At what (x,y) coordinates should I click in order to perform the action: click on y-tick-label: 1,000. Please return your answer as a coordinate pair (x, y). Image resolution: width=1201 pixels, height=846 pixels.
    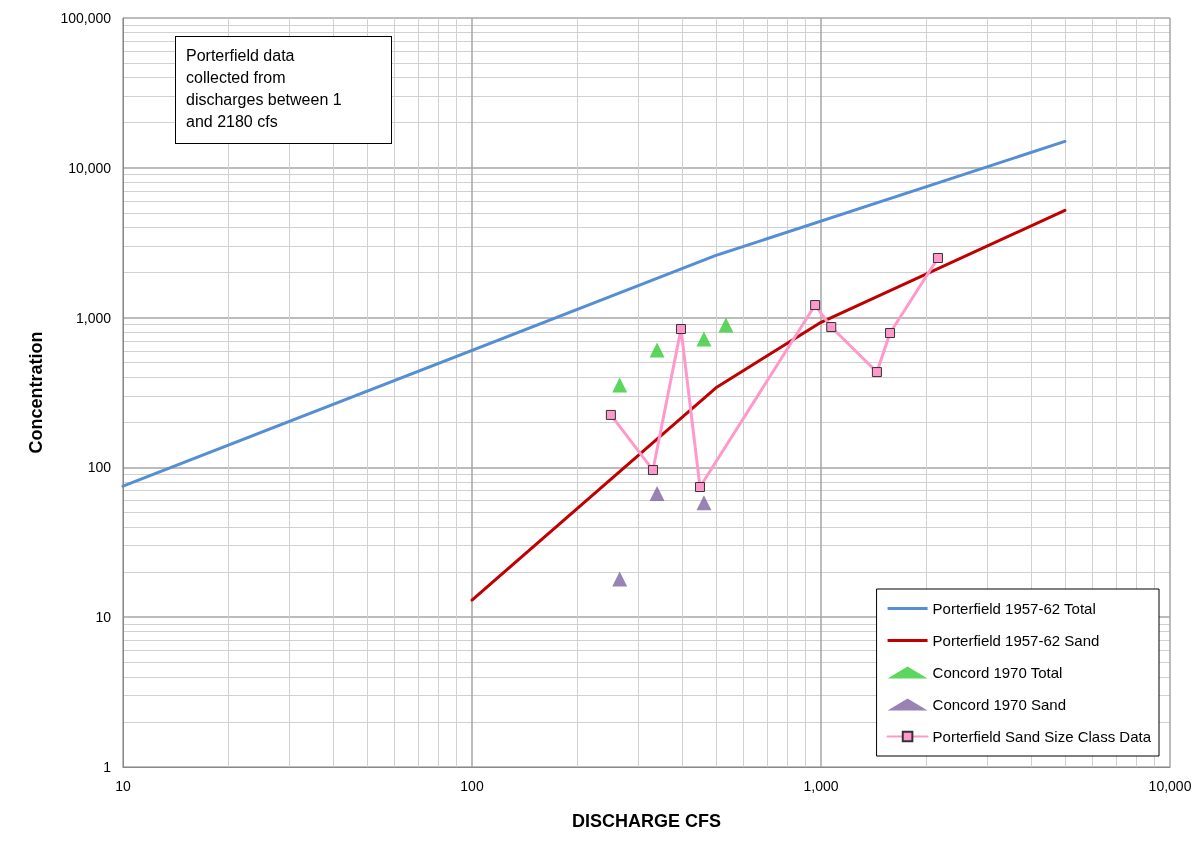
    Looking at the image, I should click on (93, 317).